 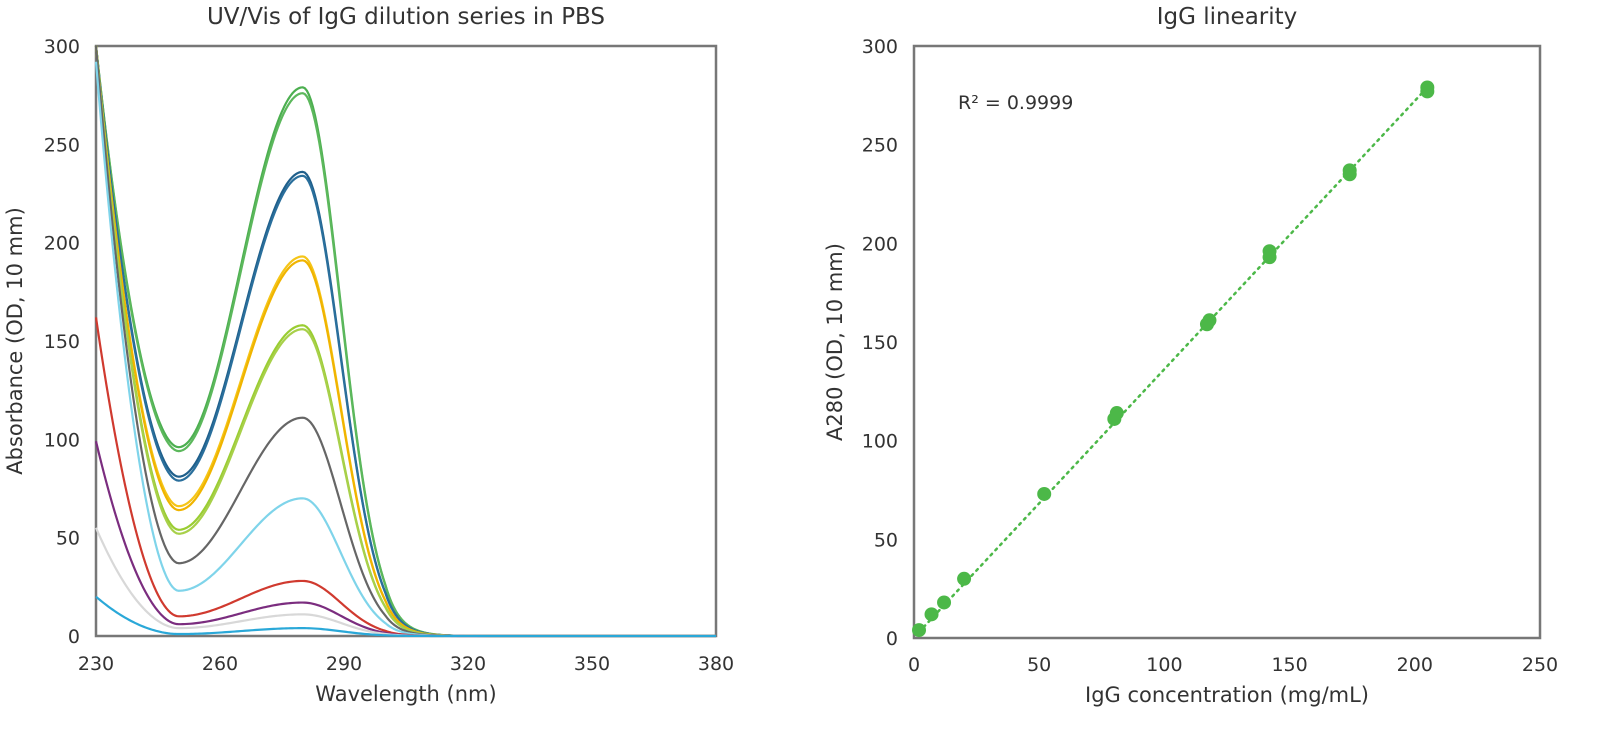 What do you see at coordinates (405, 694) in the screenshot?
I see `x-axis-label: Wavelength (nm)` at bounding box center [405, 694].